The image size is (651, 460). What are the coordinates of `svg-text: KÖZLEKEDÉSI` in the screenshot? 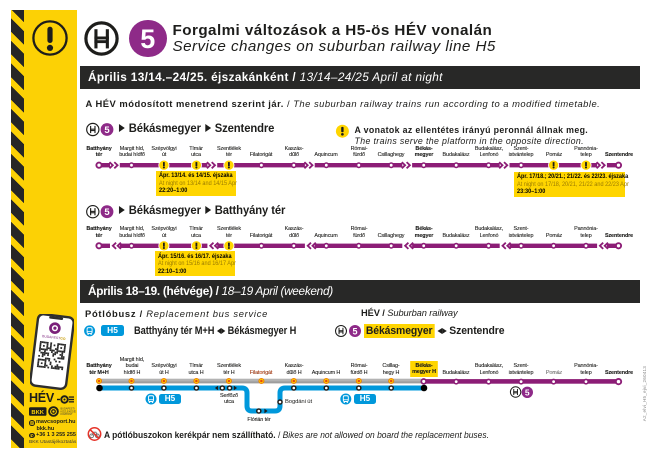 It's located at (69, 411).